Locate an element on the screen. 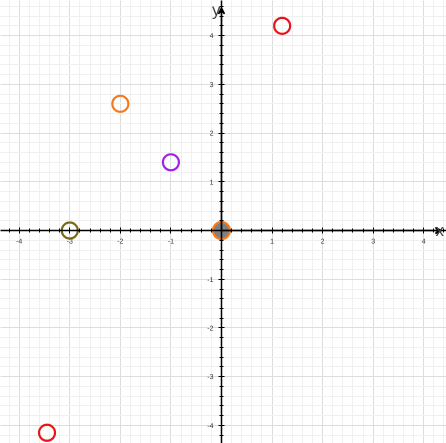 This screenshot has width=446, height=443. x-axis-title: x is located at coordinates (439, 230).